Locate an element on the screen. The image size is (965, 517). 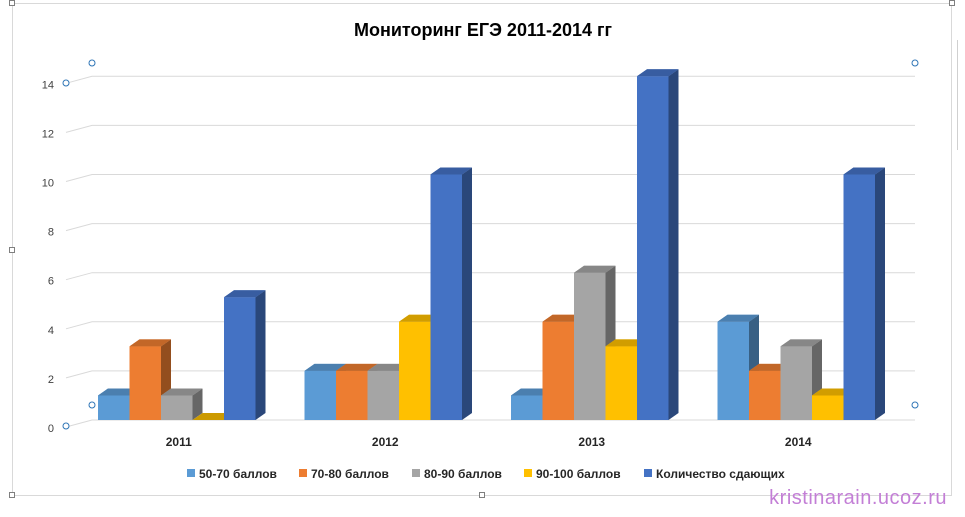
legend-label: Количество сдающих is located at coordinates (720, 474).